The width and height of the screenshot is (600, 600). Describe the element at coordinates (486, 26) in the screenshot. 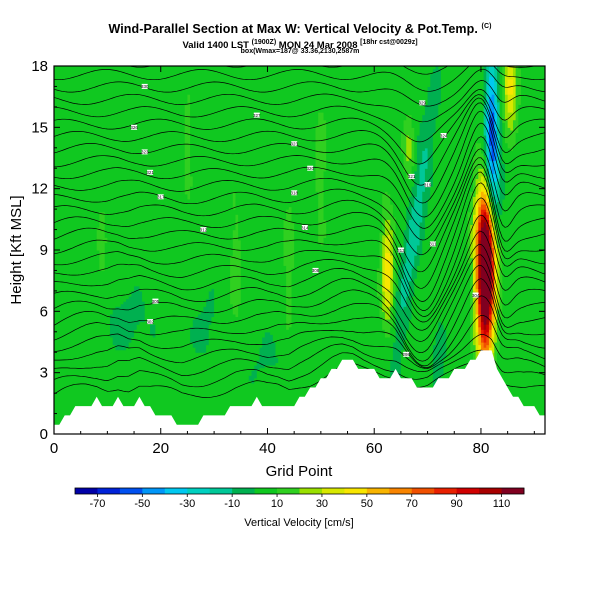

I see `copyright-mark: (C)` at that location.